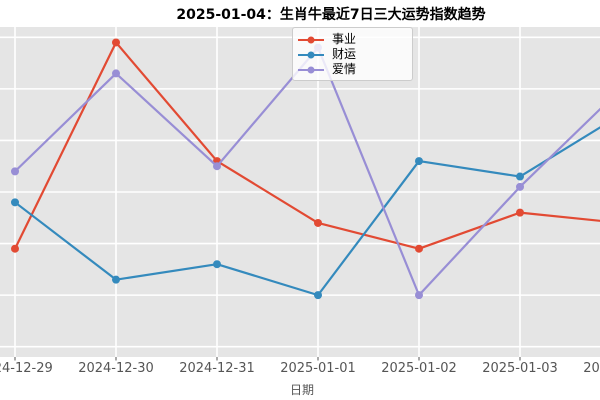 The height and width of the screenshot is (400, 600). I want to click on x-tick-label: 2024-12-29, so click(26, 368).